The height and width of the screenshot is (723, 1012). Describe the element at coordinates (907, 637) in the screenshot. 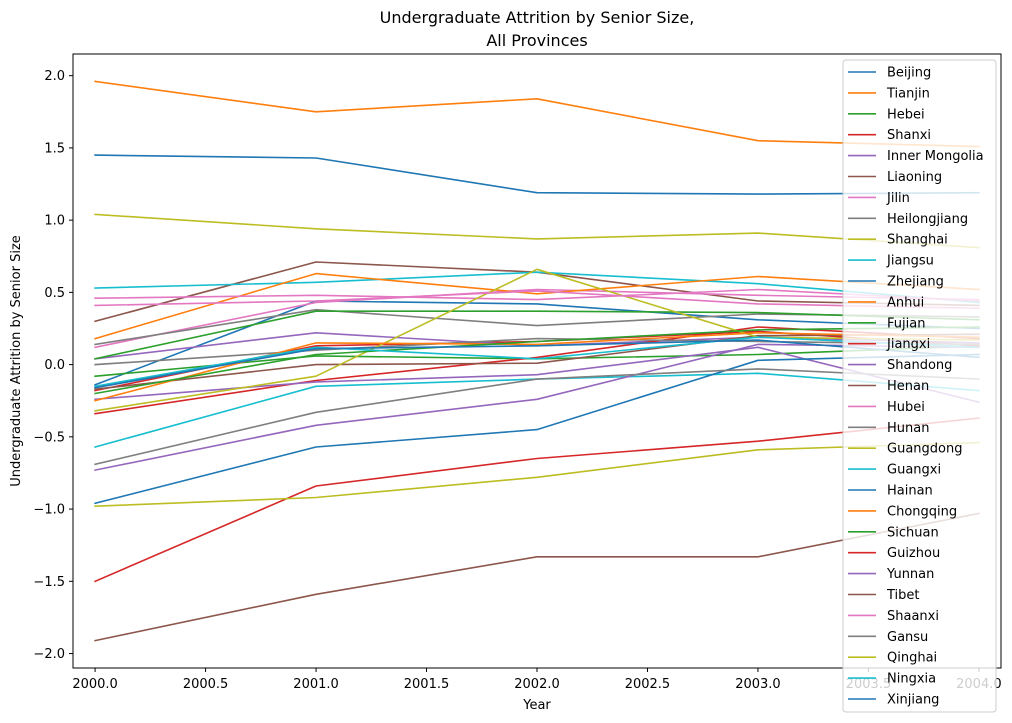

I see `legend-label: Gansu` at that location.